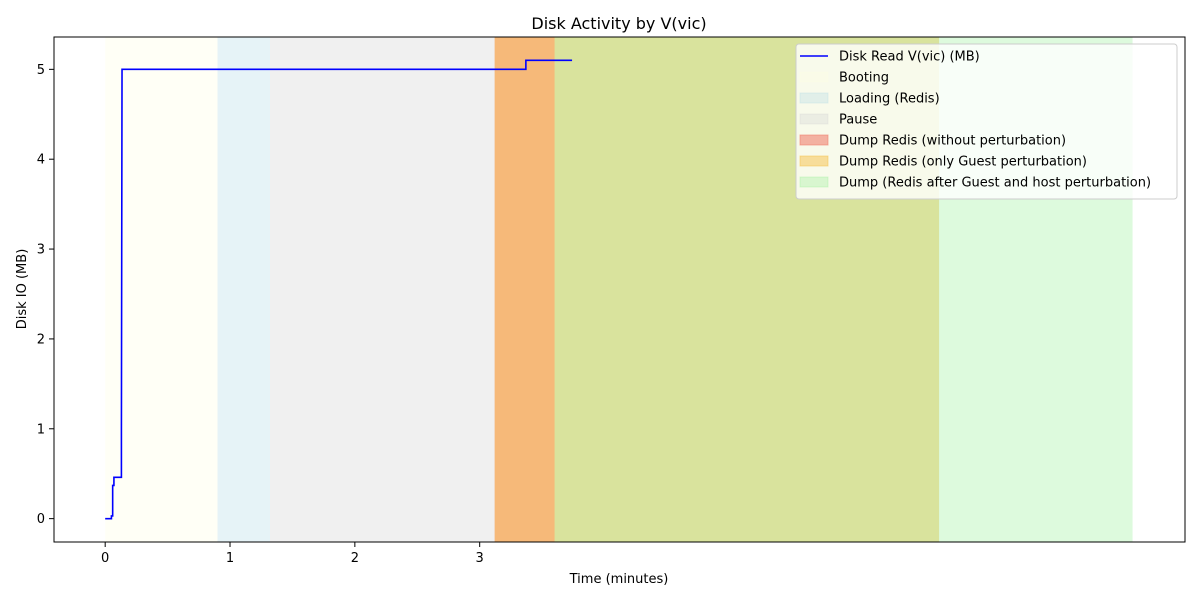 The height and width of the screenshot is (604, 1200). Describe the element at coordinates (619, 579) in the screenshot. I see `x-axis-label: Time (minutes)` at that location.